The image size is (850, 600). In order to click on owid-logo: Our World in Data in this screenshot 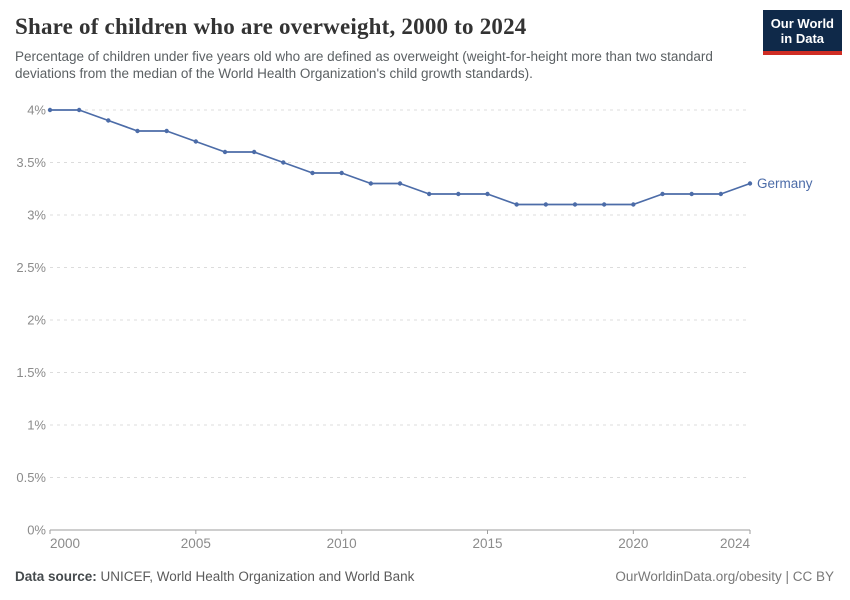, I will do `click(802, 32)`.